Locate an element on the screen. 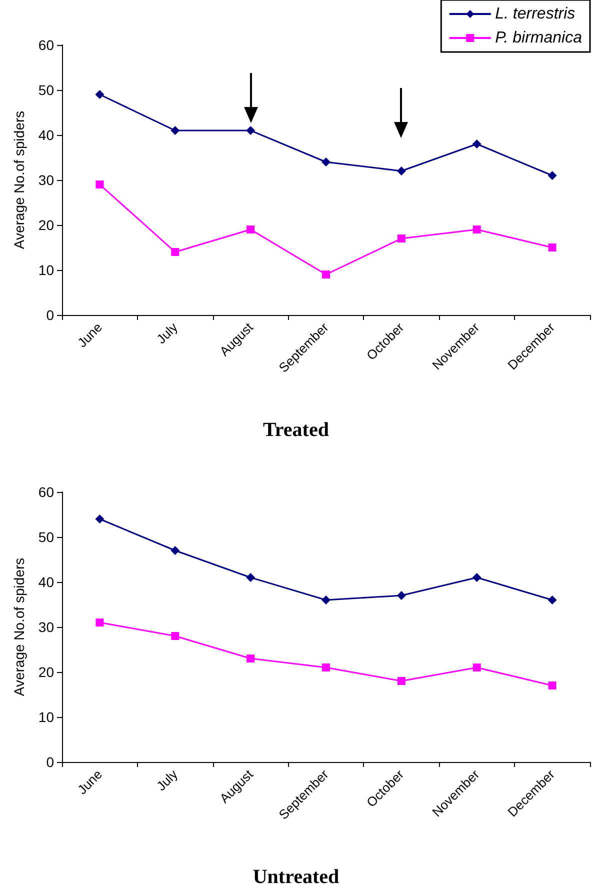  legend-label: P. birmanica is located at coordinates (538, 38).